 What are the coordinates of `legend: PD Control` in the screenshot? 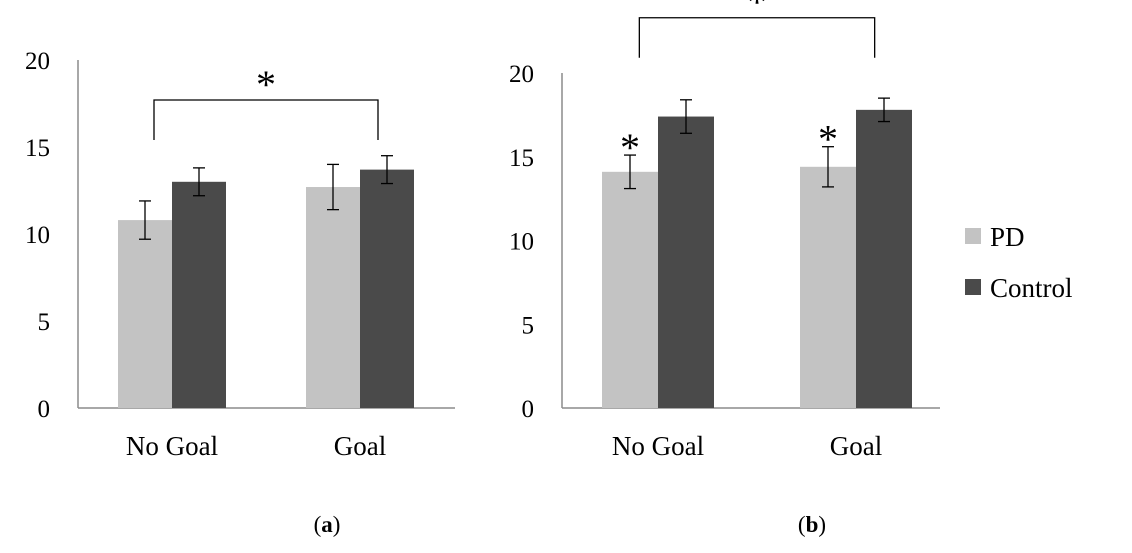 It's located at (1019, 262).